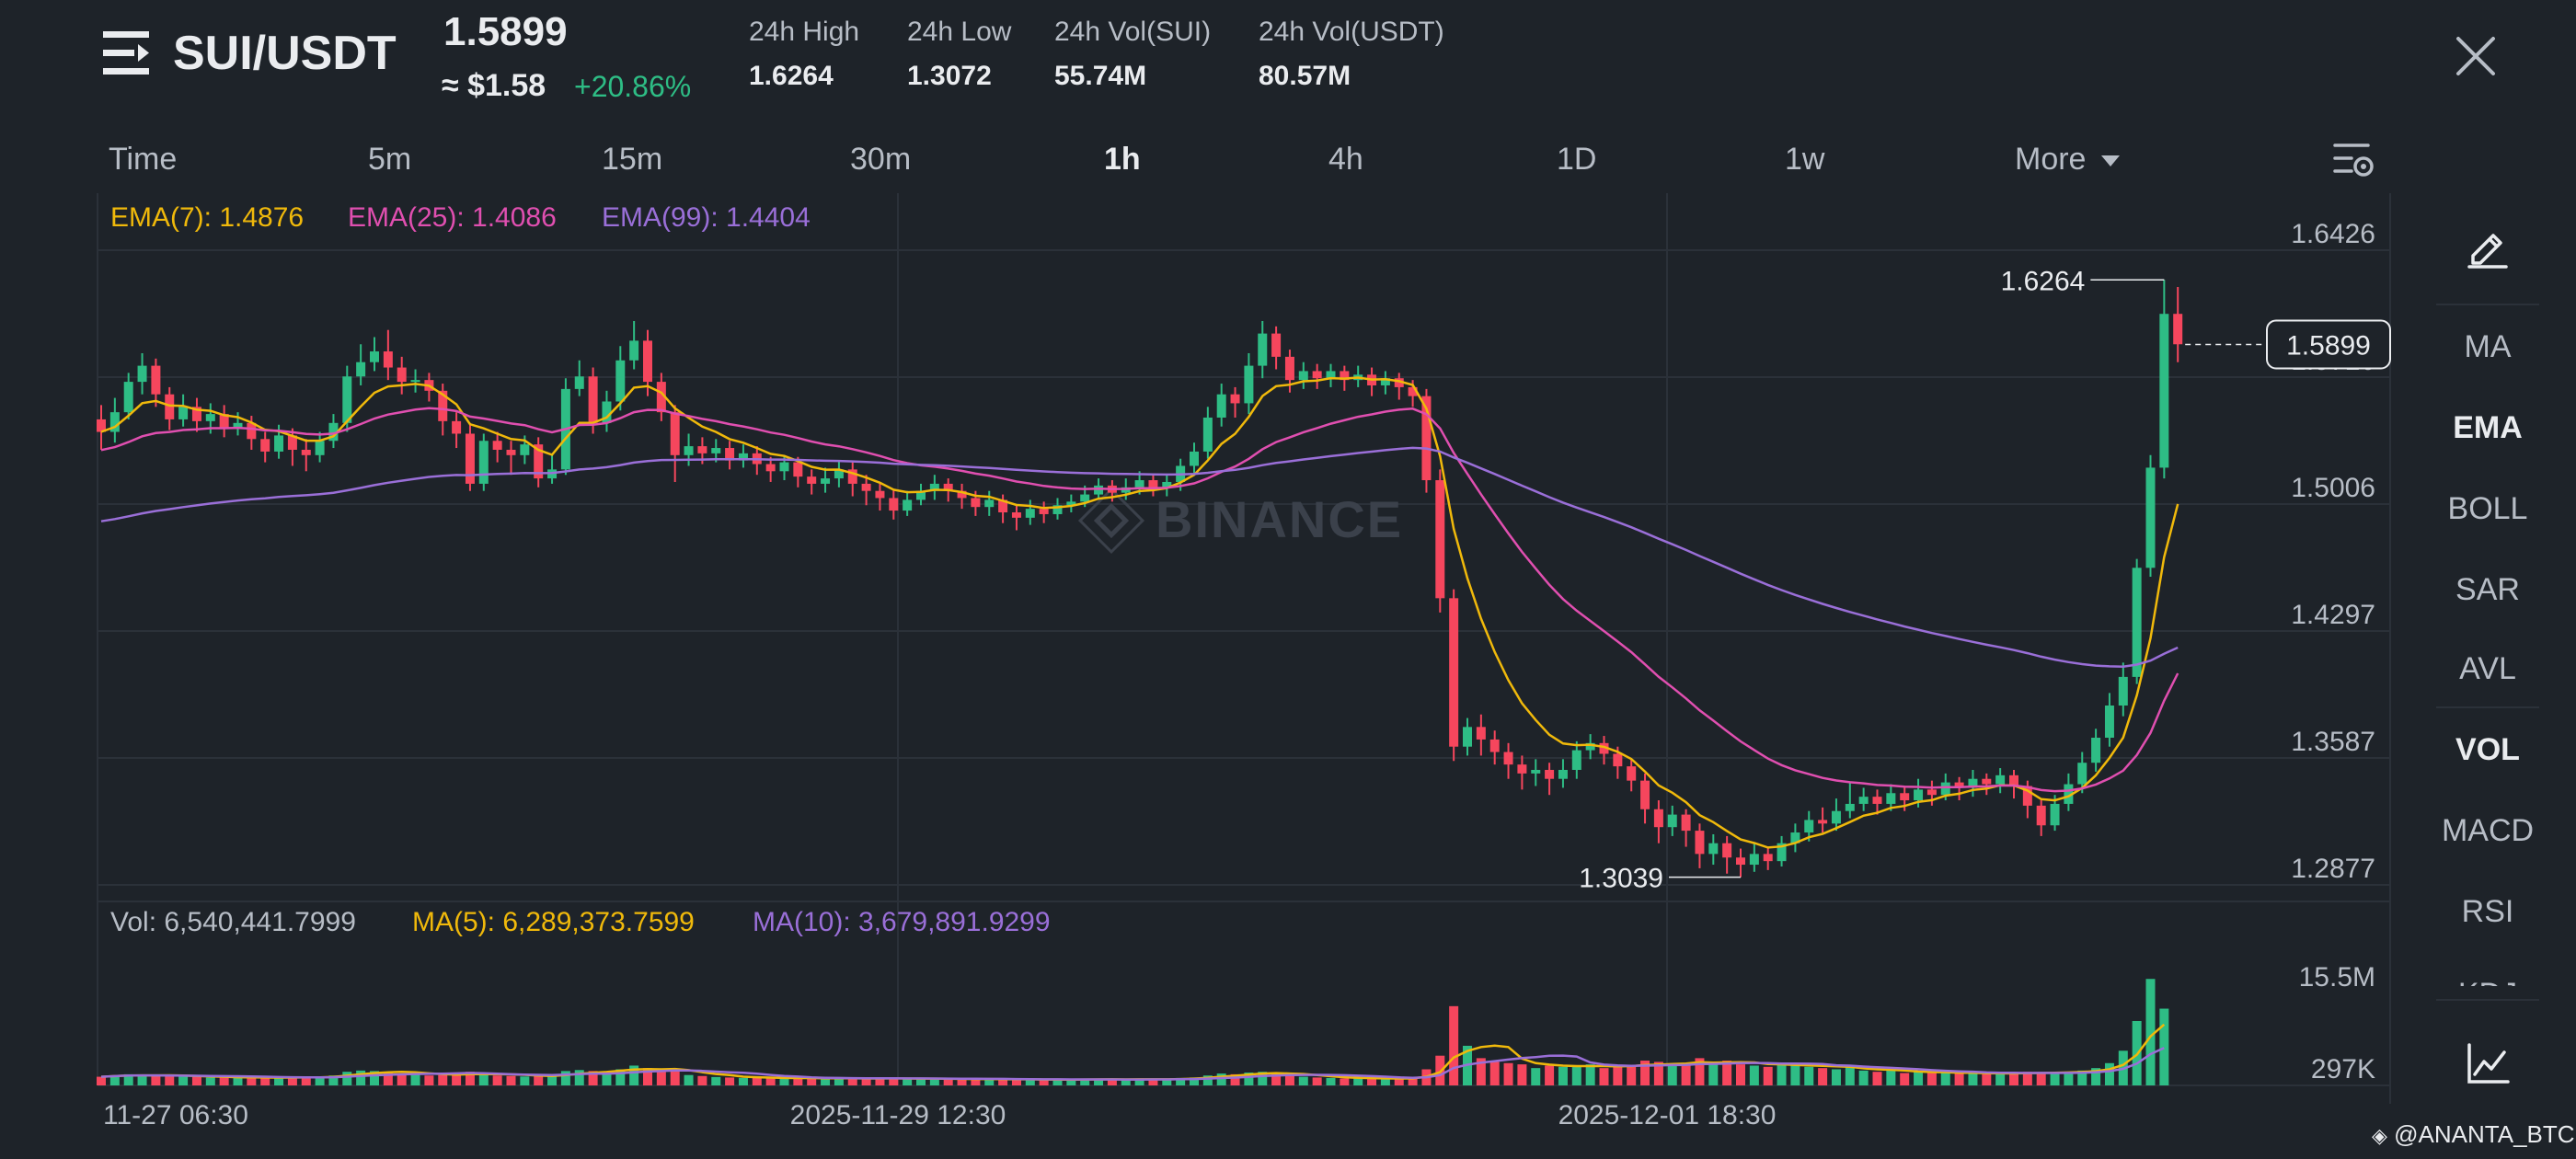  I want to click on indicator-kdj: KDJ, so click(2487, 981).